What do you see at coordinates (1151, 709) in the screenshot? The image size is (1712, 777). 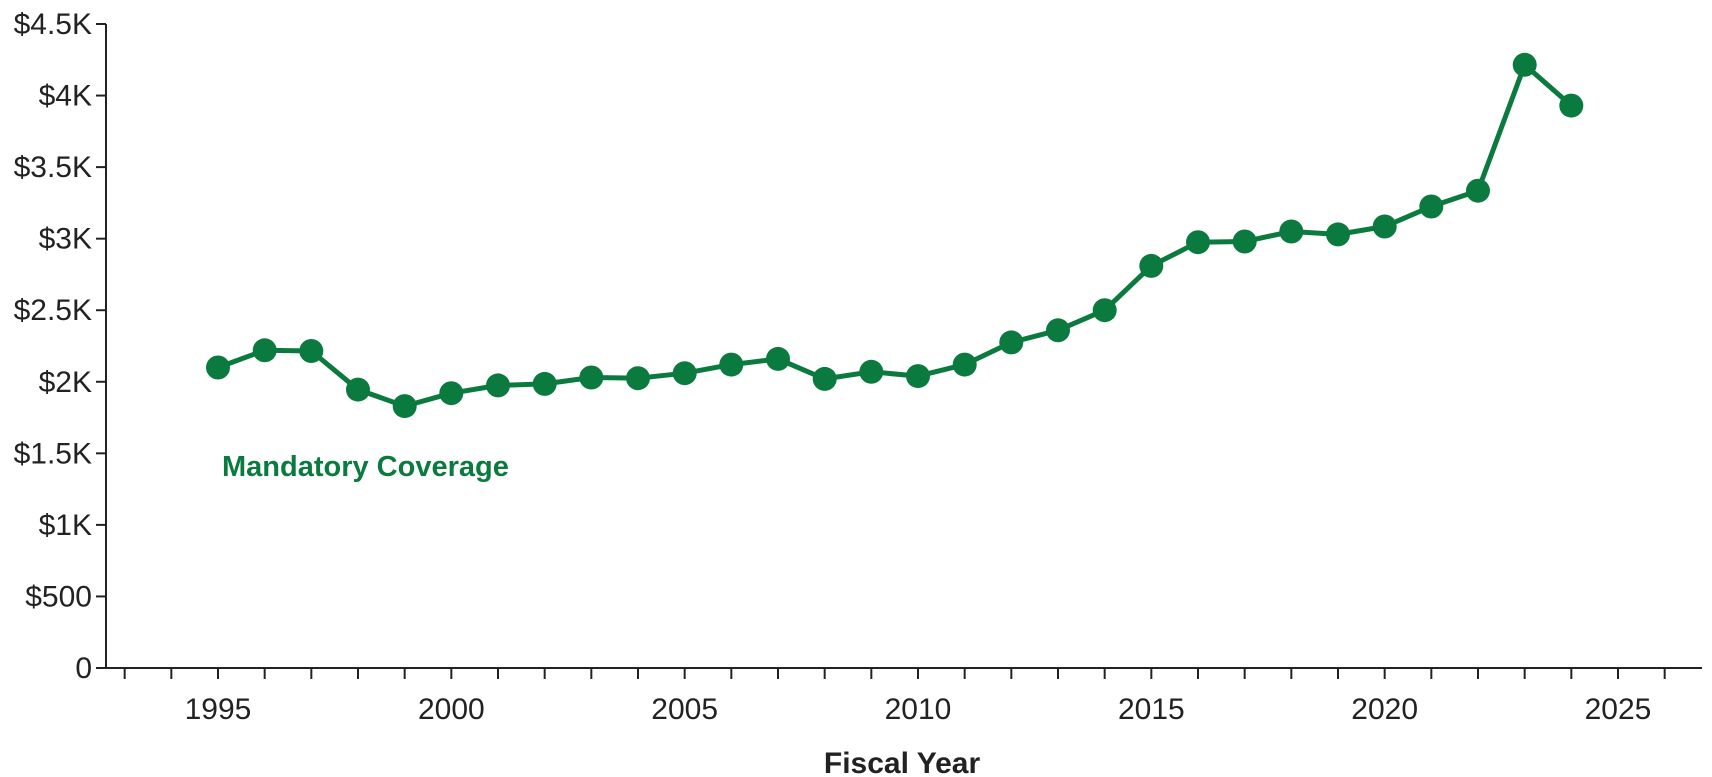 I see `x-tick-label: 2015` at bounding box center [1151, 709].